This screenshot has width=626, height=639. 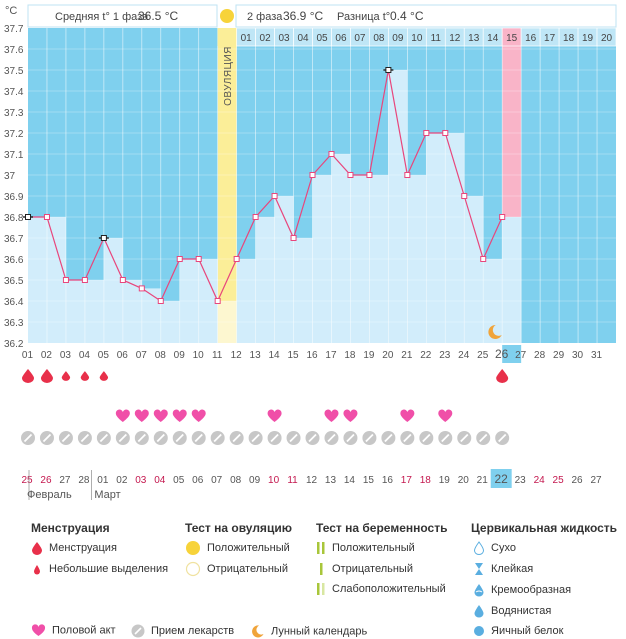 I want to click on header-phase1-box, so click(x=122, y=16).